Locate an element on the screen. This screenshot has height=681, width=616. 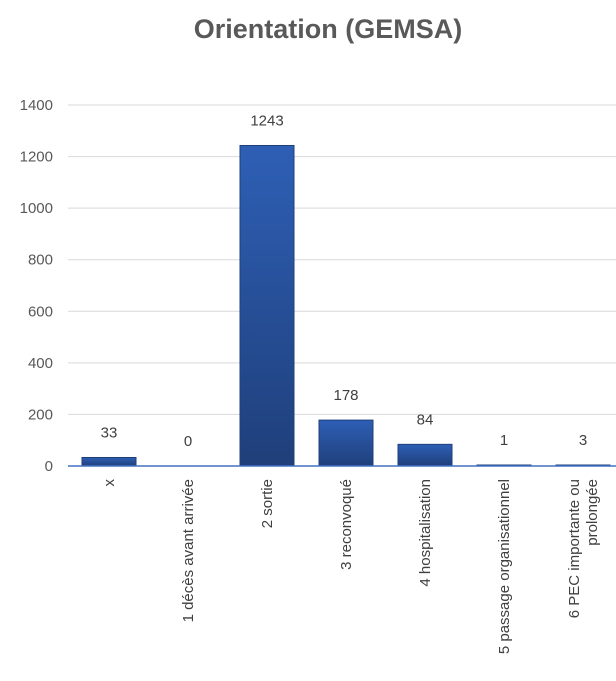
y-tick-label: 1000 is located at coordinates (36, 208).